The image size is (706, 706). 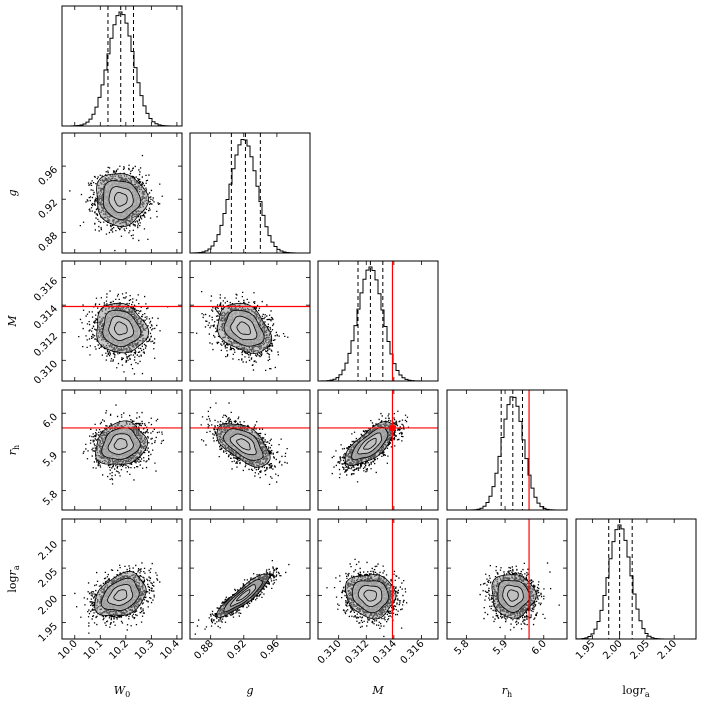 What do you see at coordinates (357, 652) in the screenshot?
I see `xtick-label-M-1: 0.312` at bounding box center [357, 652].